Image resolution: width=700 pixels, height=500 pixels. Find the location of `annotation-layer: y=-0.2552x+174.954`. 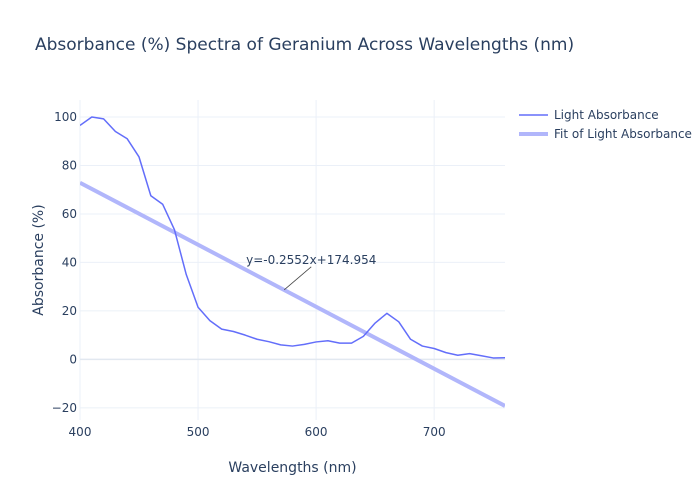

annotation-layer: y=-0.2552x+174.954 is located at coordinates (311, 272).